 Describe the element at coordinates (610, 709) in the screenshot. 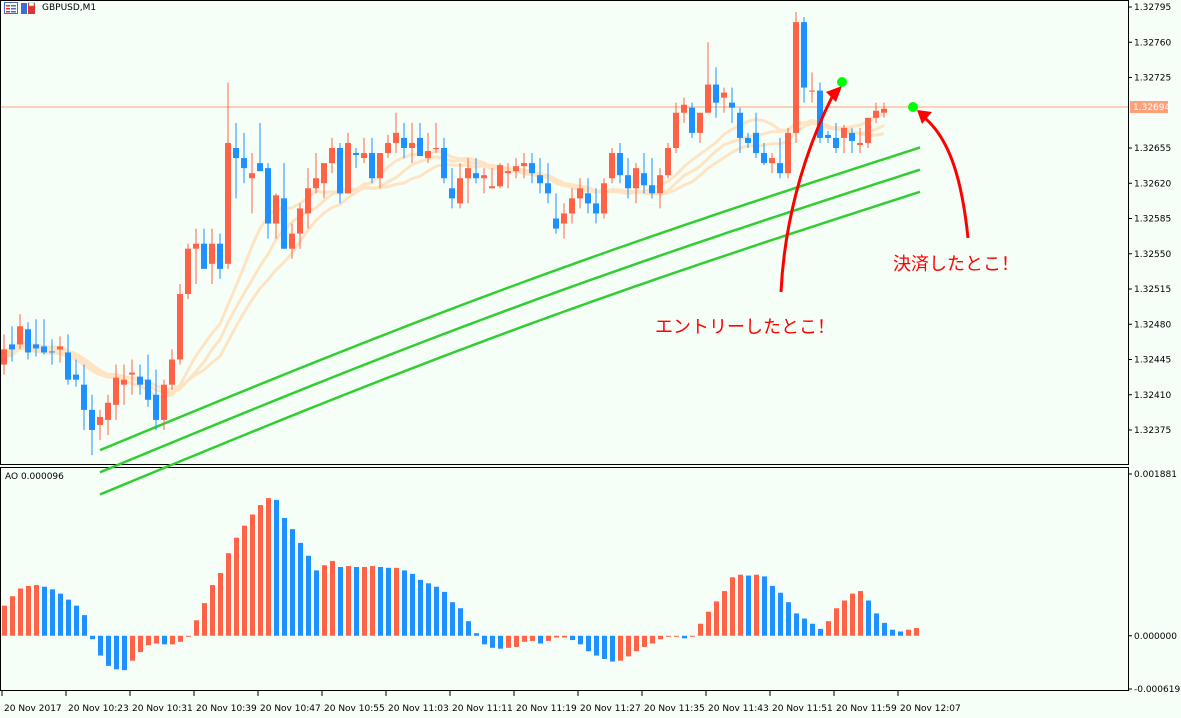

I see `svg-text: 20 Nov 11:27` at that location.